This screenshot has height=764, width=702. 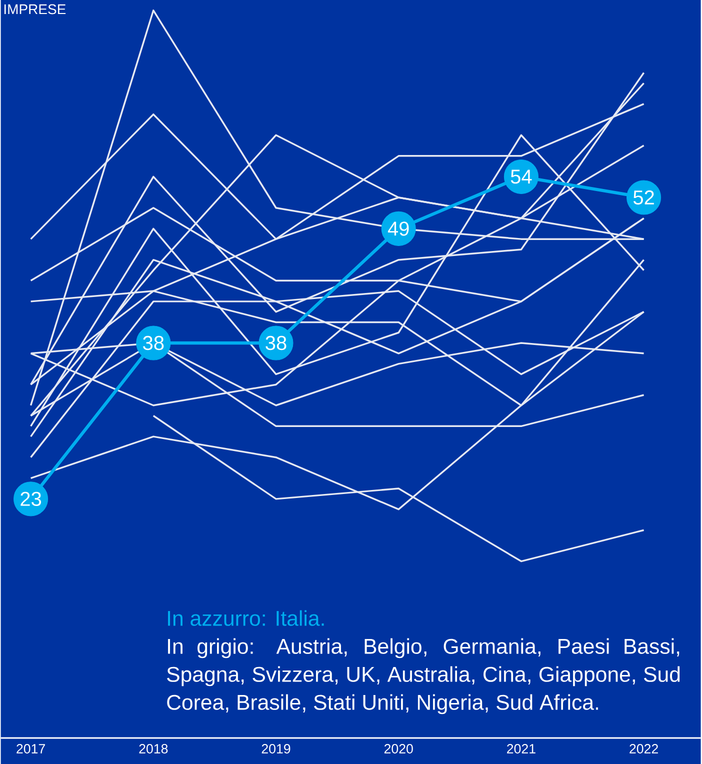 I want to click on annotation: In azzurro: Italia., so click(x=246, y=618).